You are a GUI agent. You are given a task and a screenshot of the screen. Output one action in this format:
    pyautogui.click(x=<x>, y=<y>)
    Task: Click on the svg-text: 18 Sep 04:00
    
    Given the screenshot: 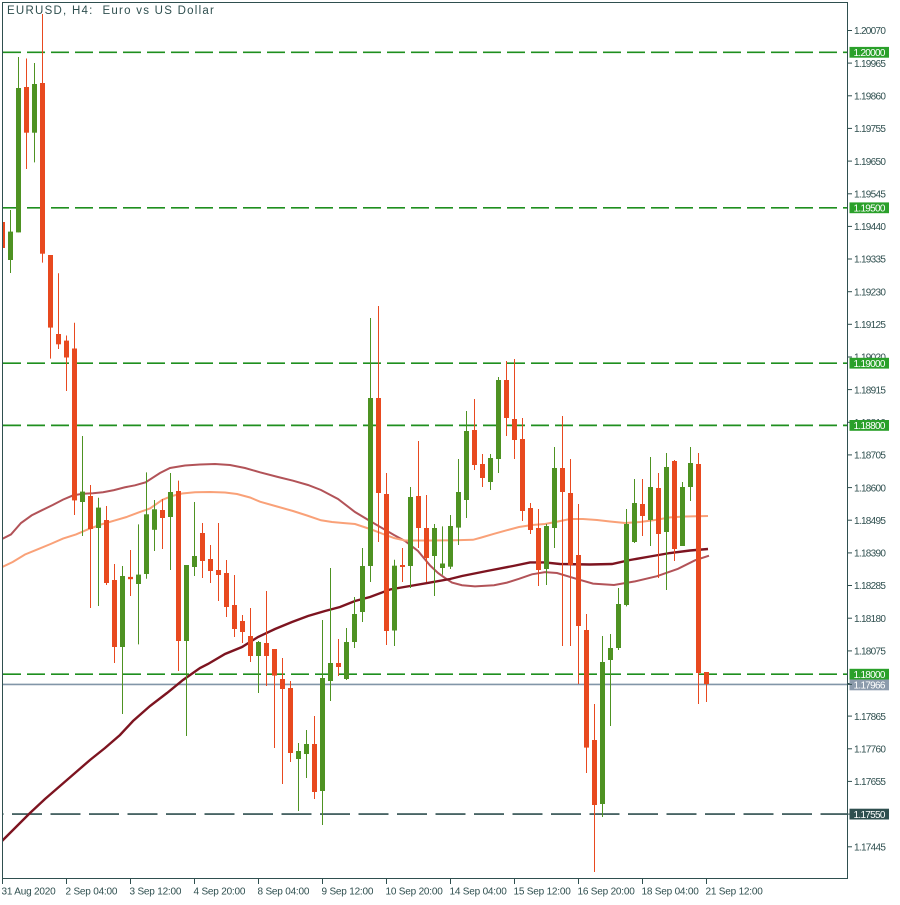 What is the action you would take?
    pyautogui.click(x=671, y=892)
    